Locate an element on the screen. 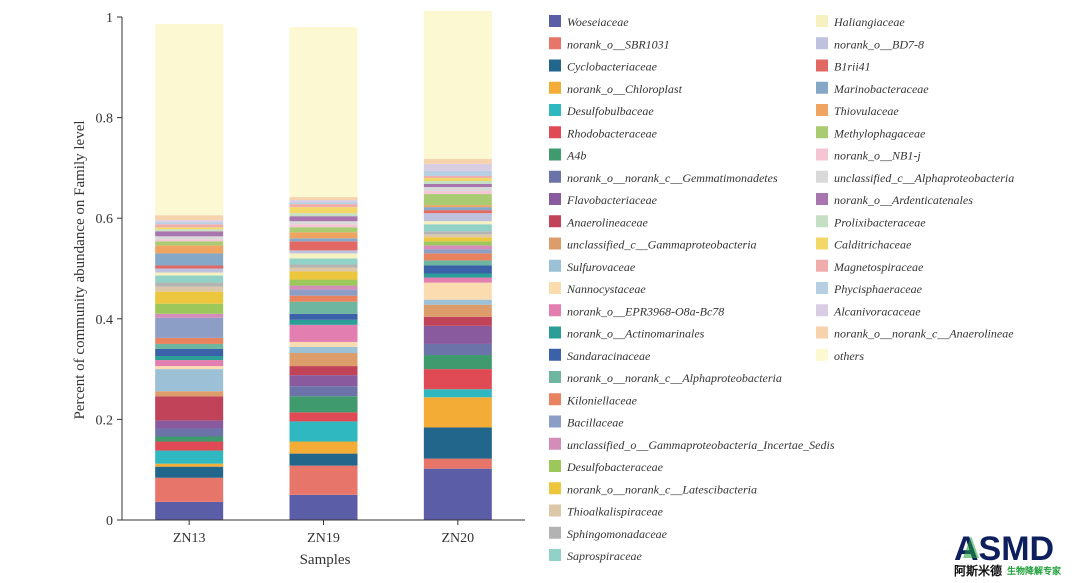 Image resolution: width=1080 pixels, height=583 pixels. legend-label: Bacillaceae is located at coordinates (595, 423).